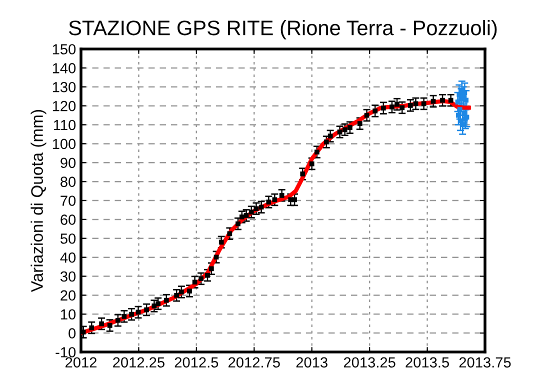 The image size is (534, 389). I want to click on y-tick-label: 50, so click(68, 238).